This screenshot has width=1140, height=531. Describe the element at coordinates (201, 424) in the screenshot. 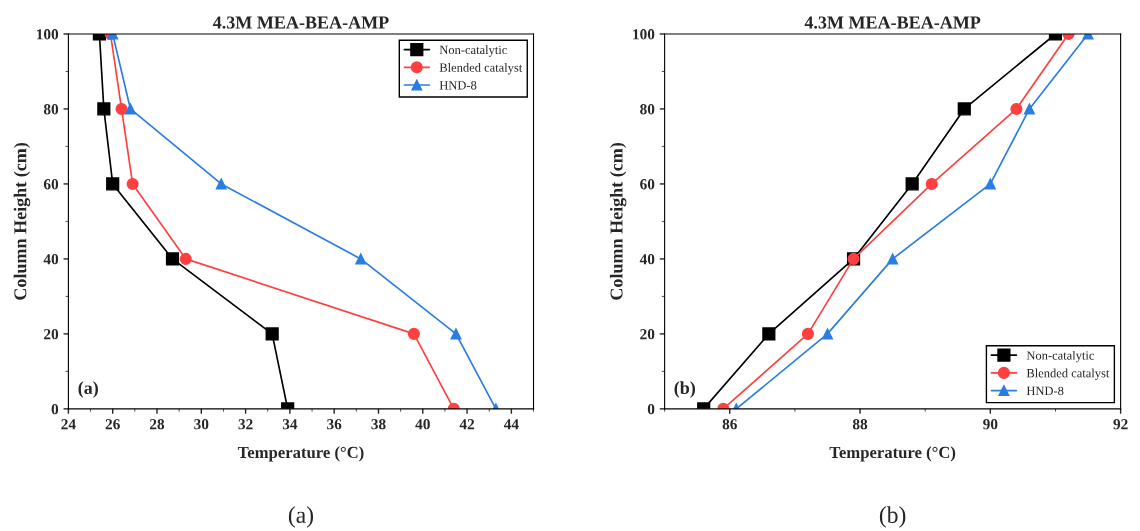

I see `x-tick-label: 30` at that location.